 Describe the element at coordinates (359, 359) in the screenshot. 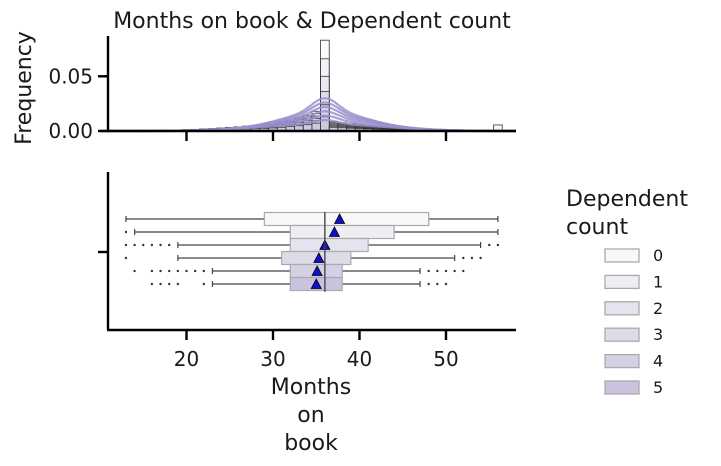

I see `box-x-tick-label: 40` at that location.